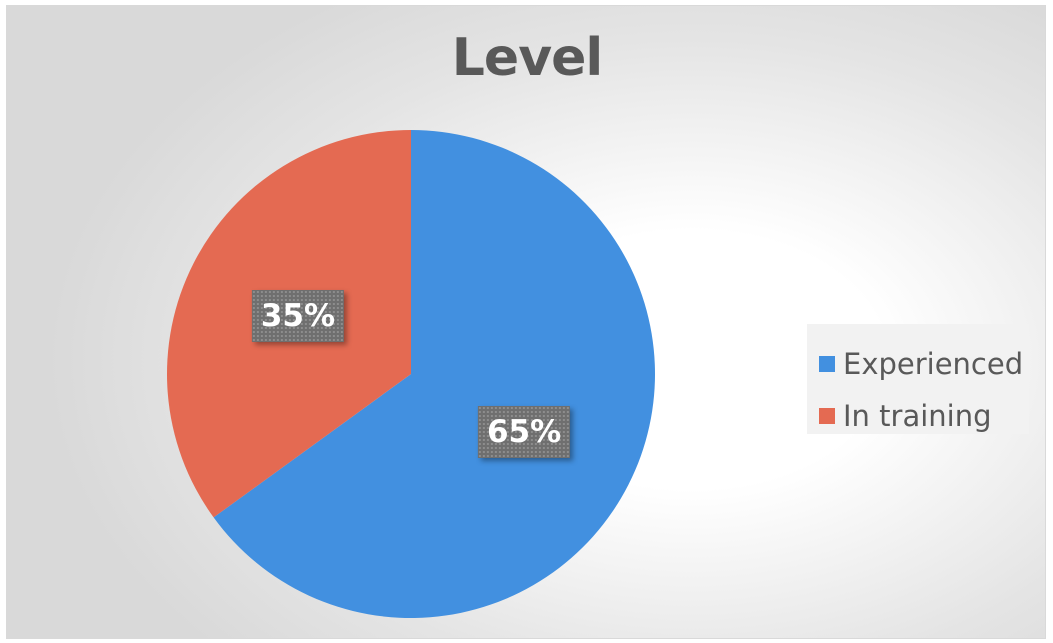 The height and width of the screenshot is (643, 1053). Describe the element at coordinates (917, 416) in the screenshot. I see `legend-label-in-training: In training` at that location.